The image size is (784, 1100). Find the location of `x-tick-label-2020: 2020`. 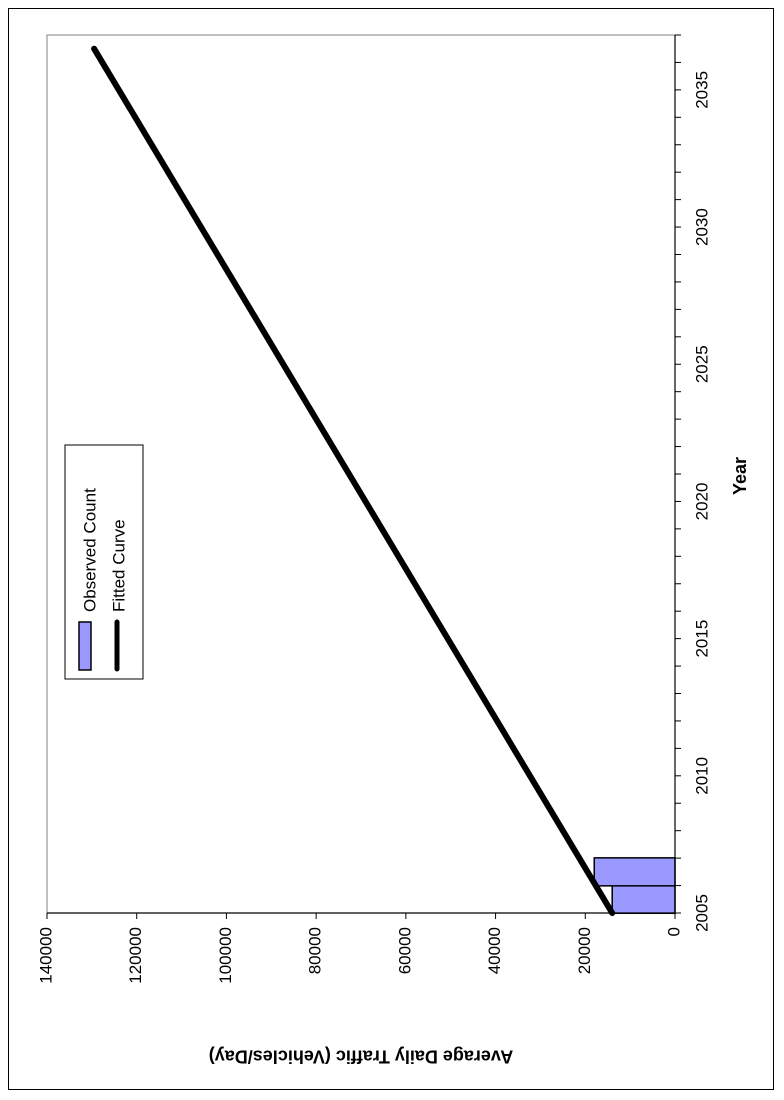

x-tick-label-2020: 2020 is located at coordinates (701, 502).